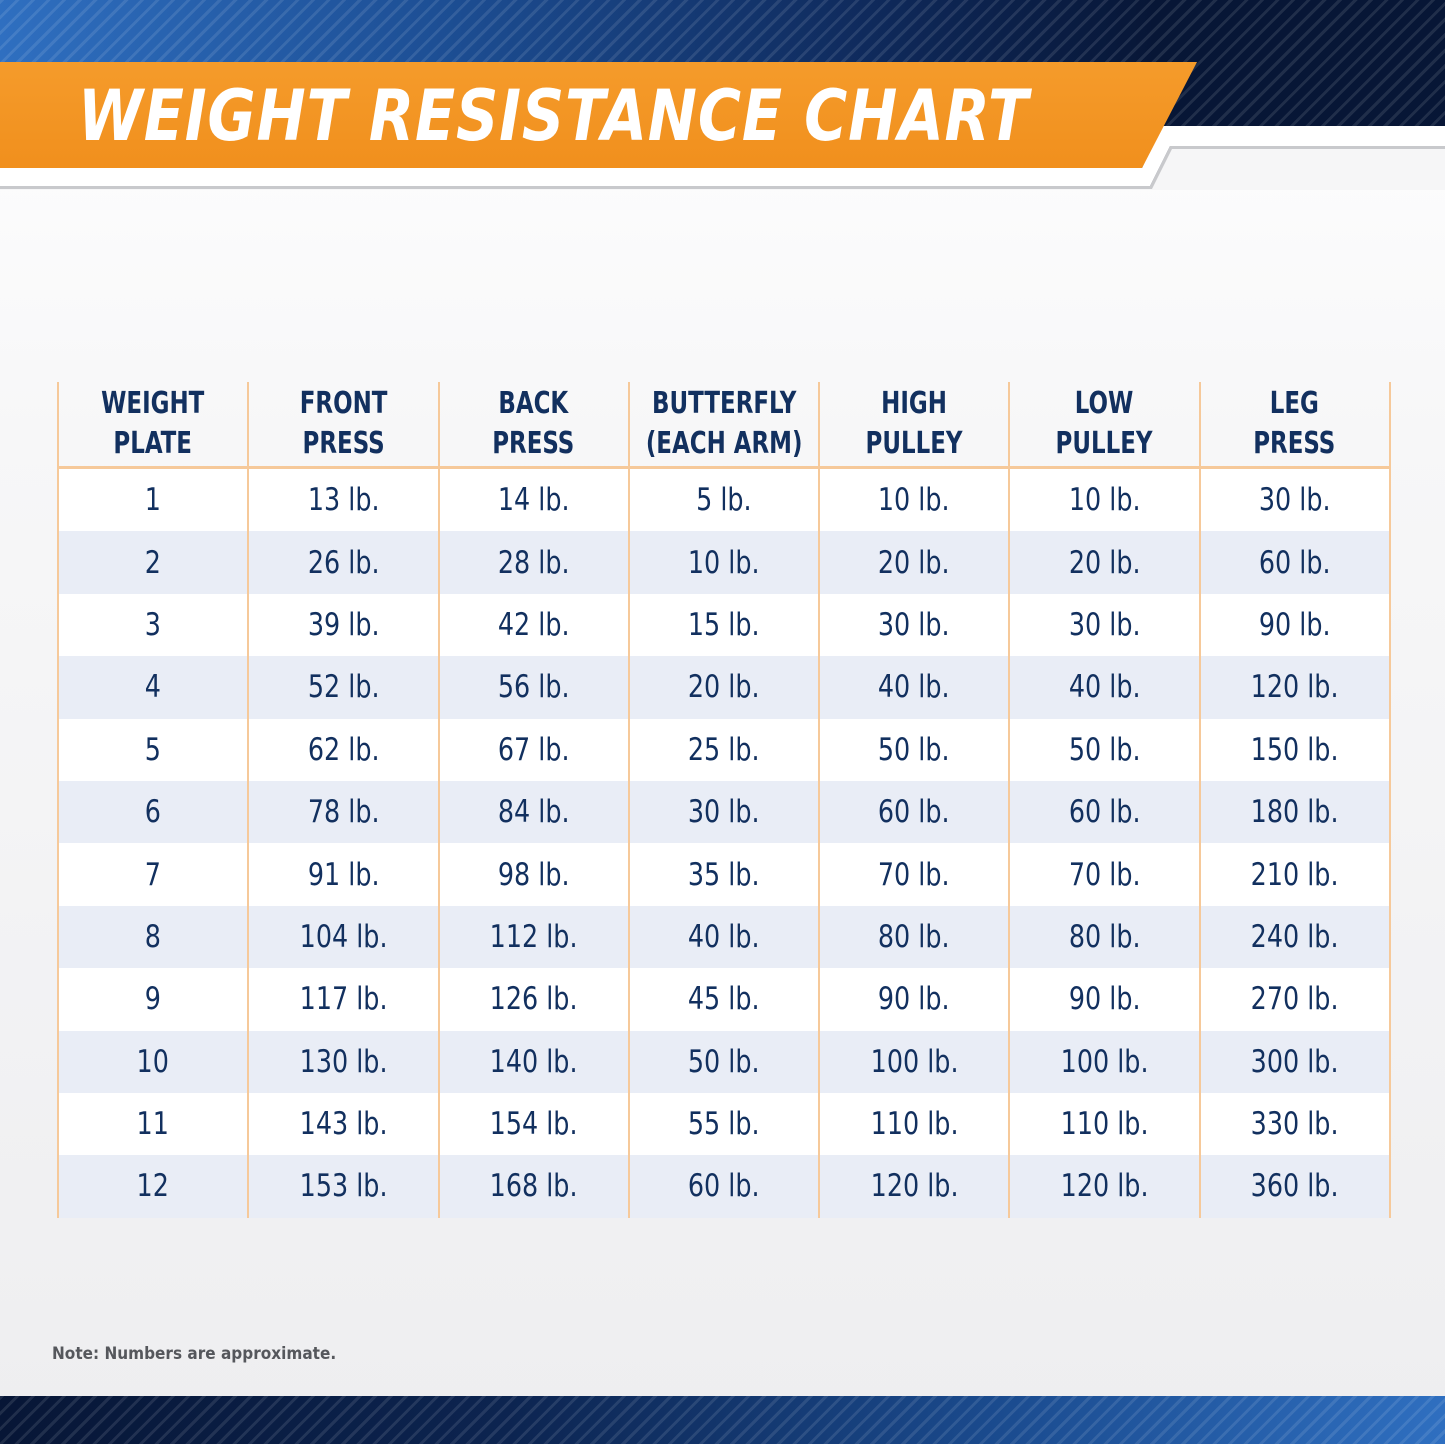  I want to click on cell-value: 110 lb., so click(914, 1124).